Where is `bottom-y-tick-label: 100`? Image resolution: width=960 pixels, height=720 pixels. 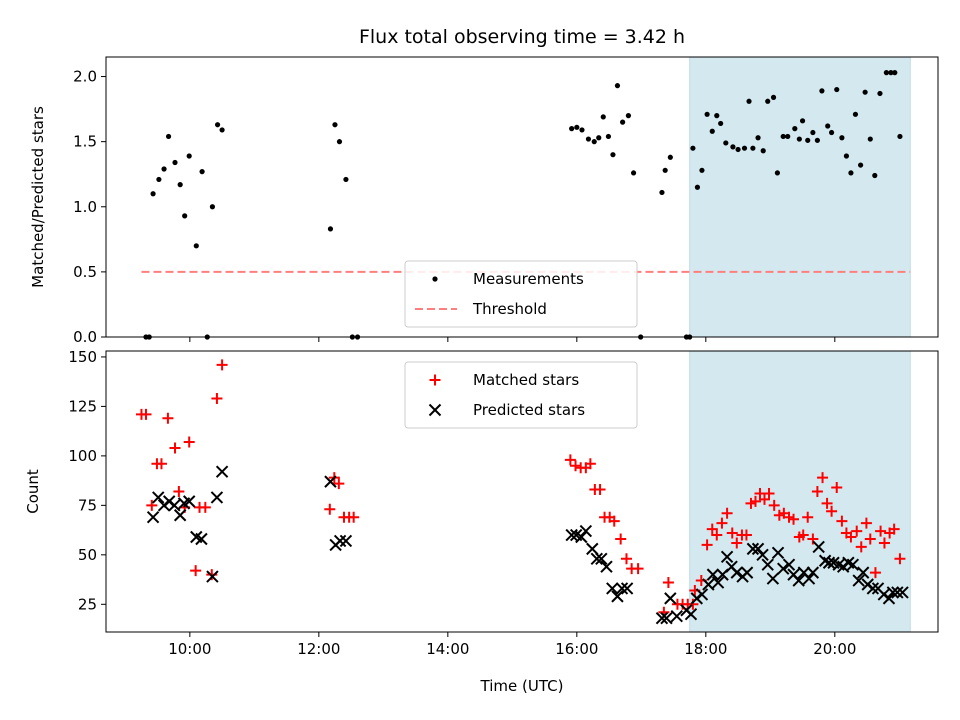
bottom-y-tick-label: 100 is located at coordinates (82, 456).